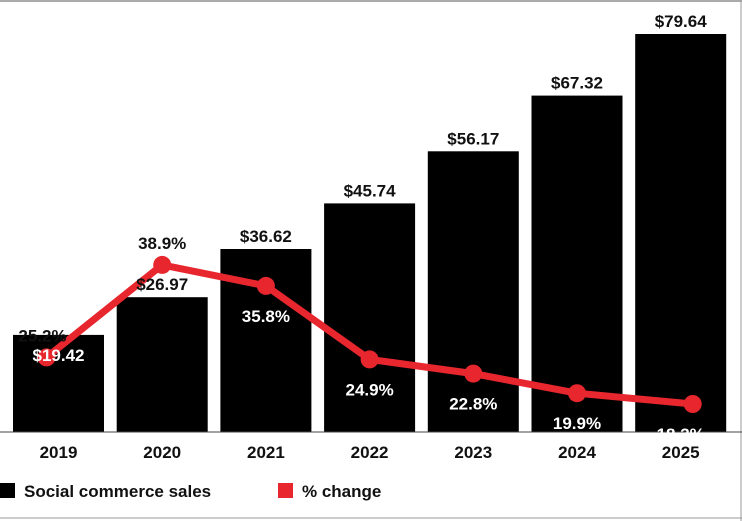 The width and height of the screenshot is (742, 521). I want to click on x-tick-2022: 2022, so click(370, 452).